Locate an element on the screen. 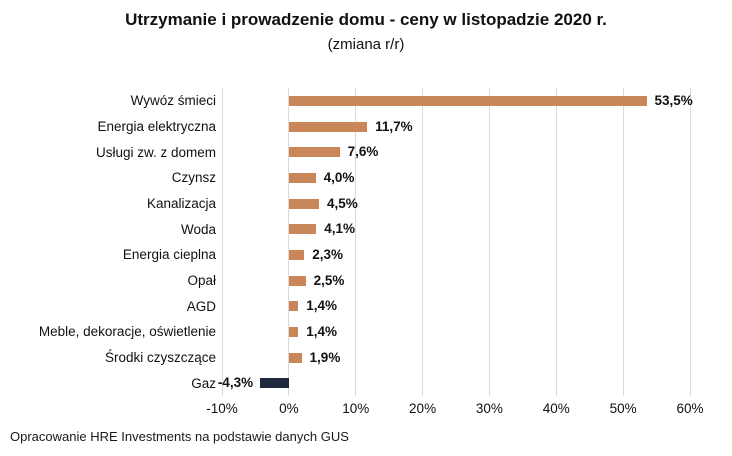 The width and height of the screenshot is (732, 456). category-label: Czynsz is located at coordinates (193, 178).